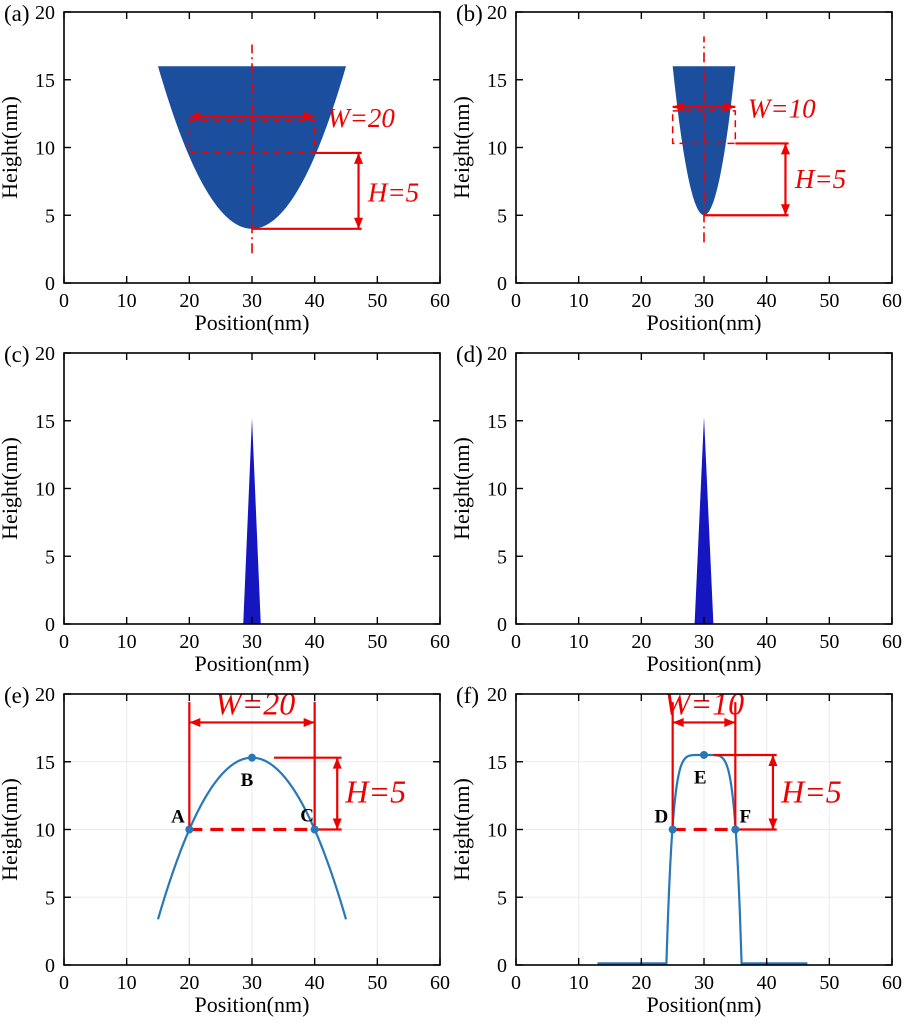 The height and width of the screenshot is (1024, 905). I want to click on panel-label-e: (e), so click(17, 695).